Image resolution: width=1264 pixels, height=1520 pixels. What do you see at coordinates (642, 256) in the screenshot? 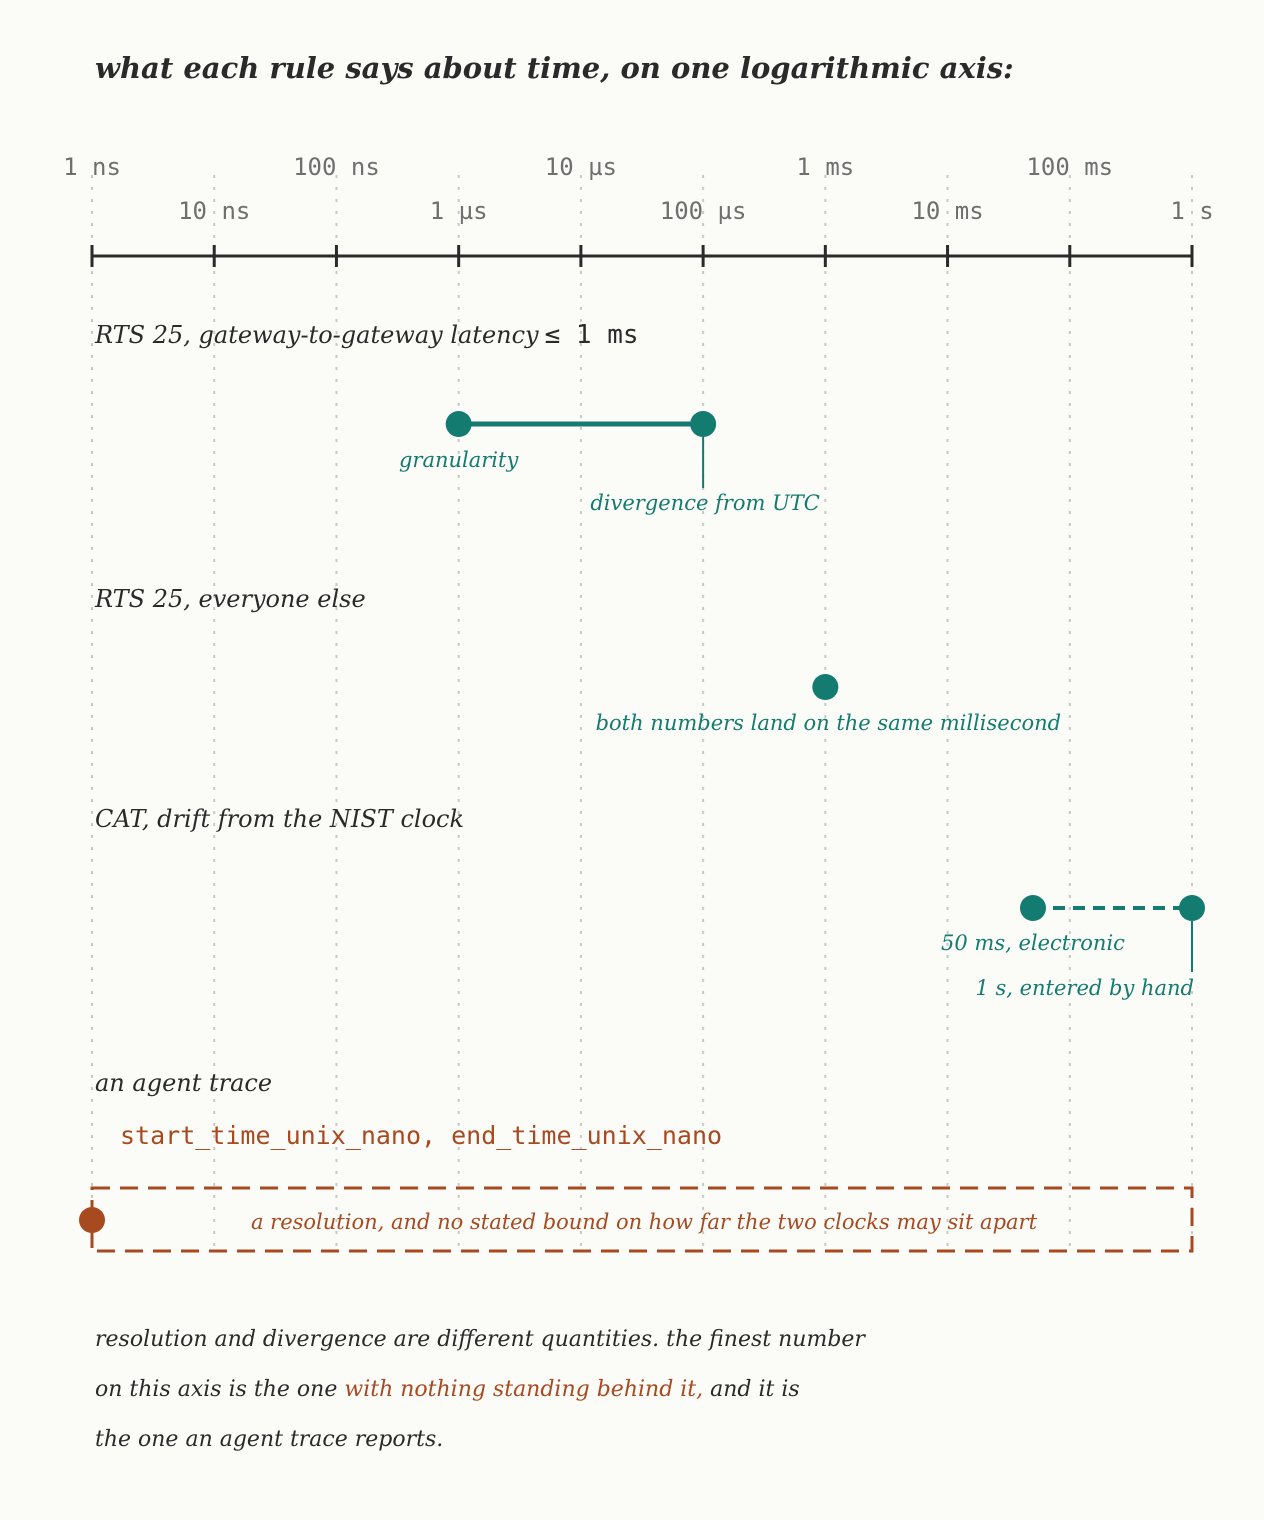
I see `axis-tick-marks` at bounding box center [642, 256].